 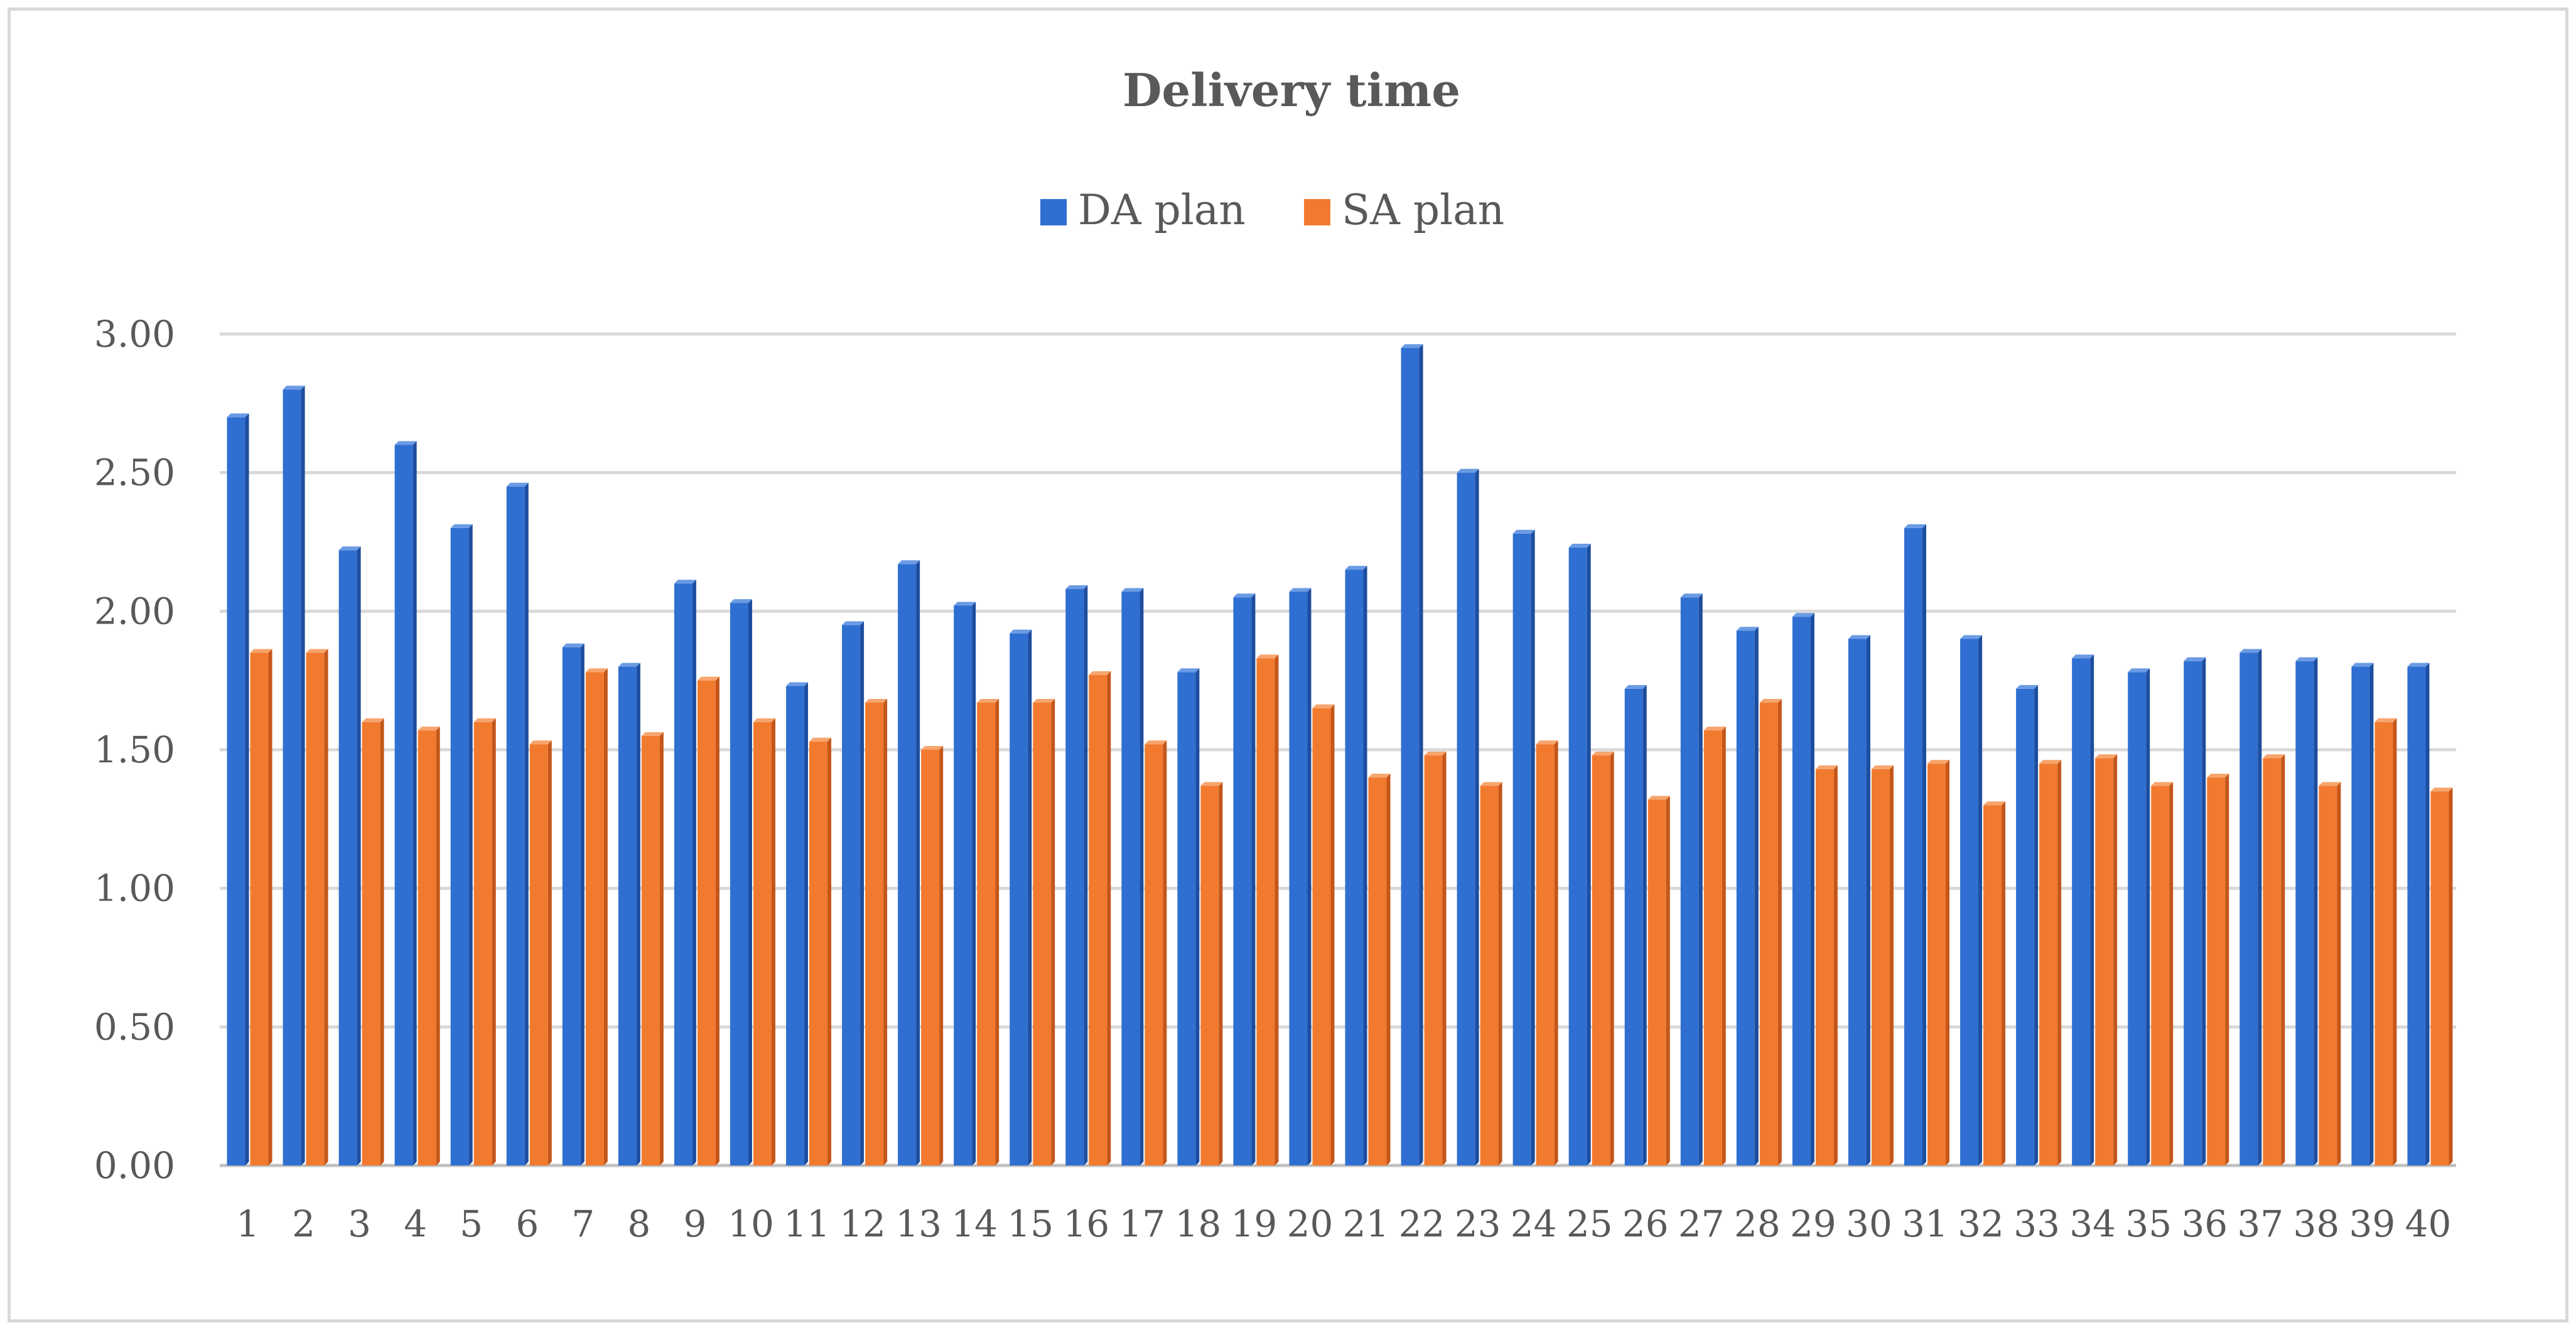 I want to click on x-tick-label: 3, so click(x=360, y=1224).